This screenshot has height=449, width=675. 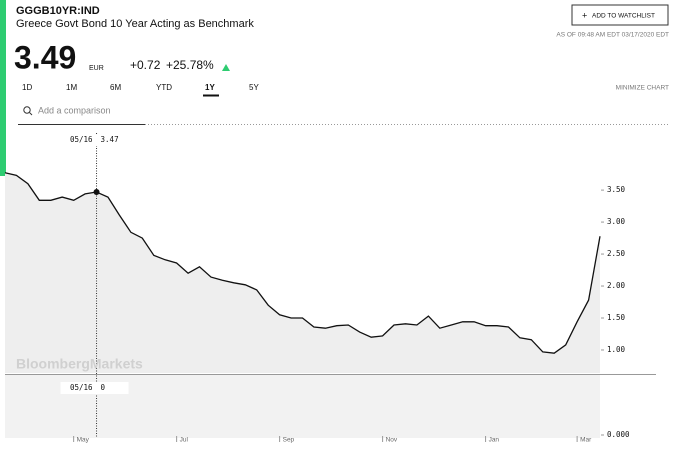 What do you see at coordinates (96, 68) in the screenshot?
I see `currency: EUR` at bounding box center [96, 68].